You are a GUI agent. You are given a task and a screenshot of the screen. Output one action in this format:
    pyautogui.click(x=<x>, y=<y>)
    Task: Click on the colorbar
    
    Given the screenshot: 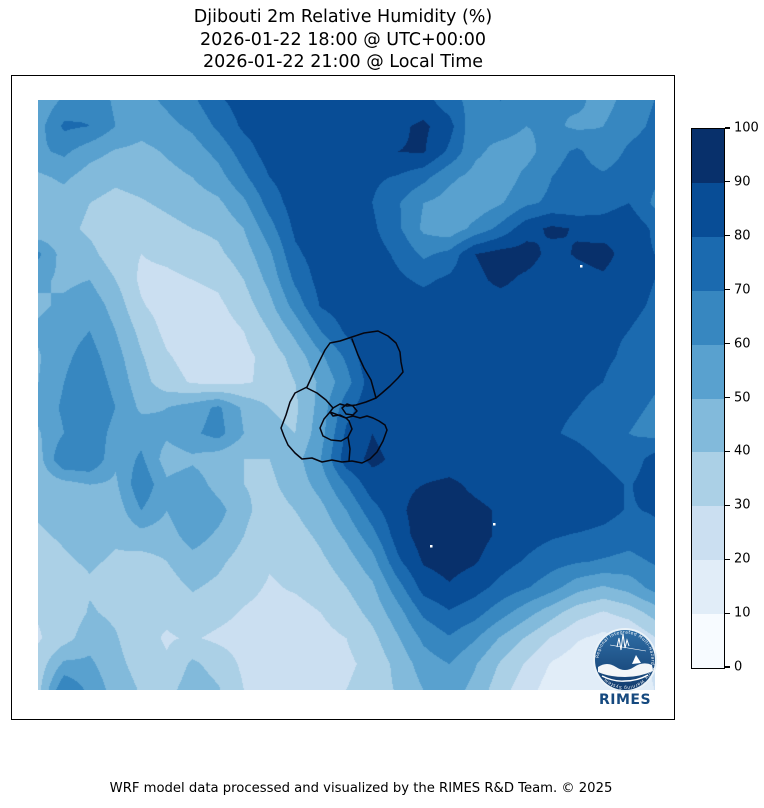 What is the action you would take?
    pyautogui.click(x=708, y=398)
    